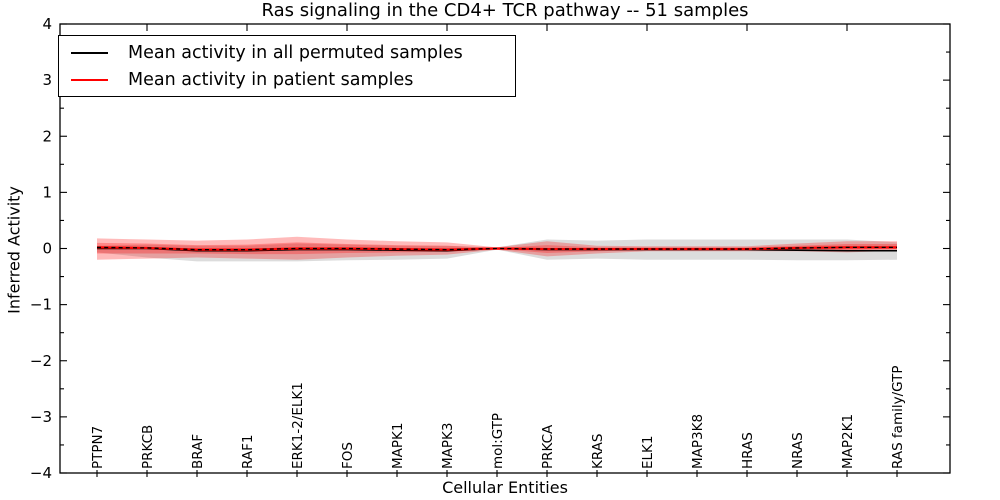 Image resolution: width=1000 pixels, height=500 pixels. Describe the element at coordinates (41, 473) in the screenshot. I see `y-tick-label: −4` at that location.